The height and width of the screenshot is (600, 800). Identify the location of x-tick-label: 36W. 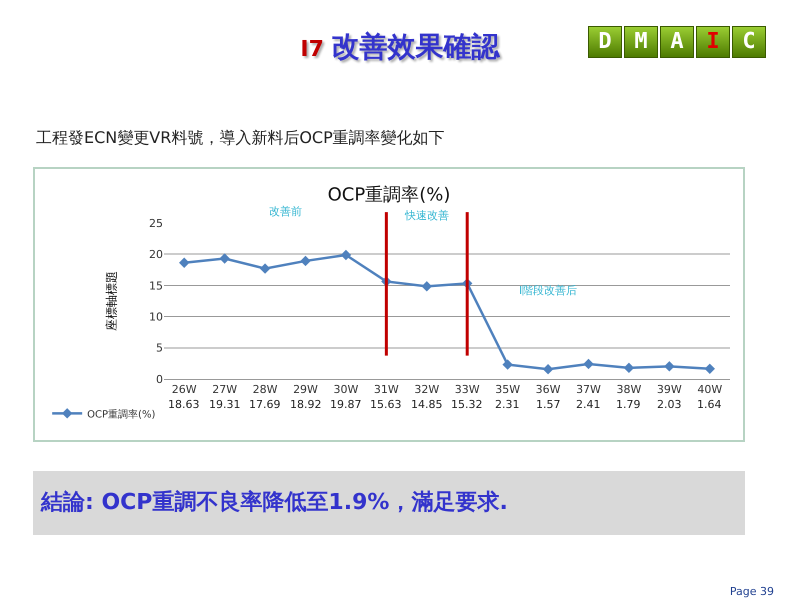
(548, 389).